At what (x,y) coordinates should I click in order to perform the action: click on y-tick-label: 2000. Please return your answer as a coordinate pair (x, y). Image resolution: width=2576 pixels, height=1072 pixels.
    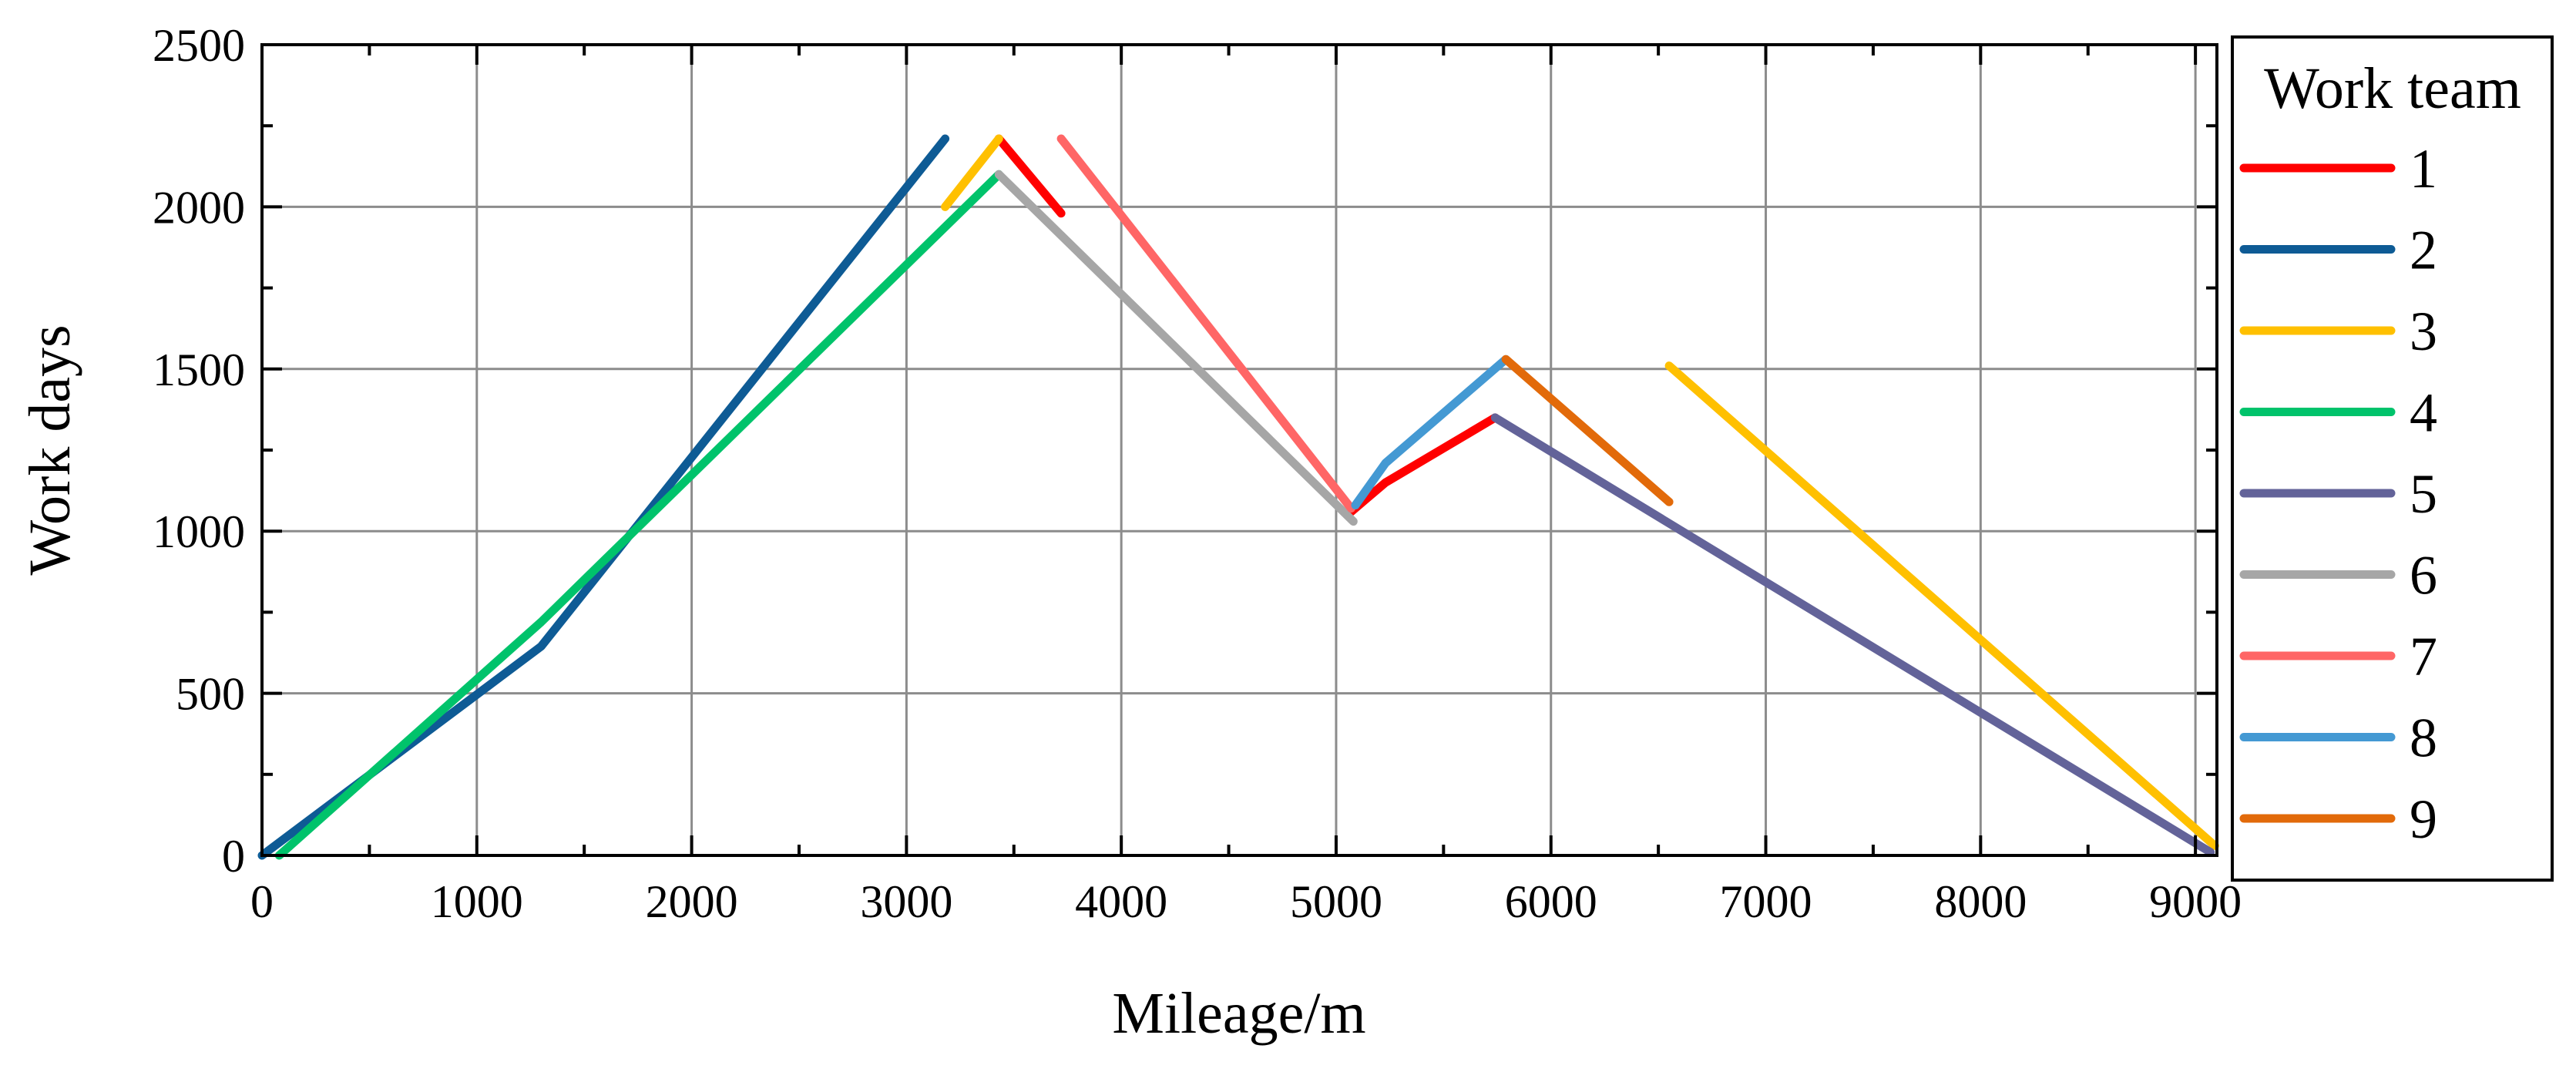
    Looking at the image, I should click on (199, 207).